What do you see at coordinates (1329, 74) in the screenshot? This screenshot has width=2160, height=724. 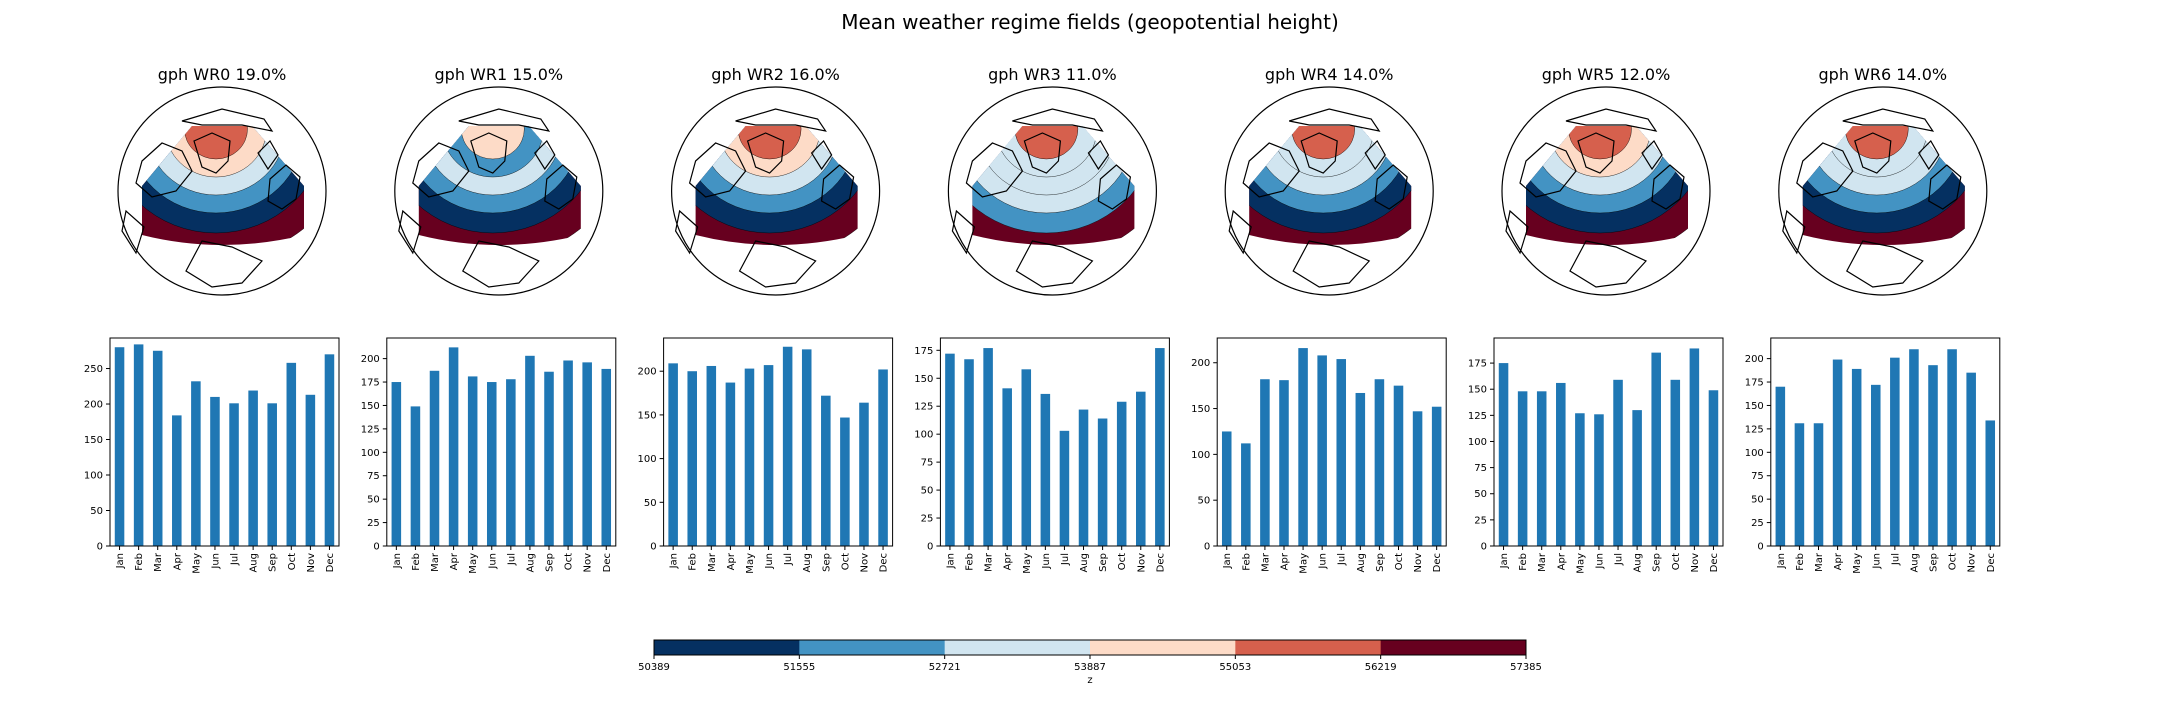 I see `map-title: gph WR4 14.0%` at bounding box center [1329, 74].